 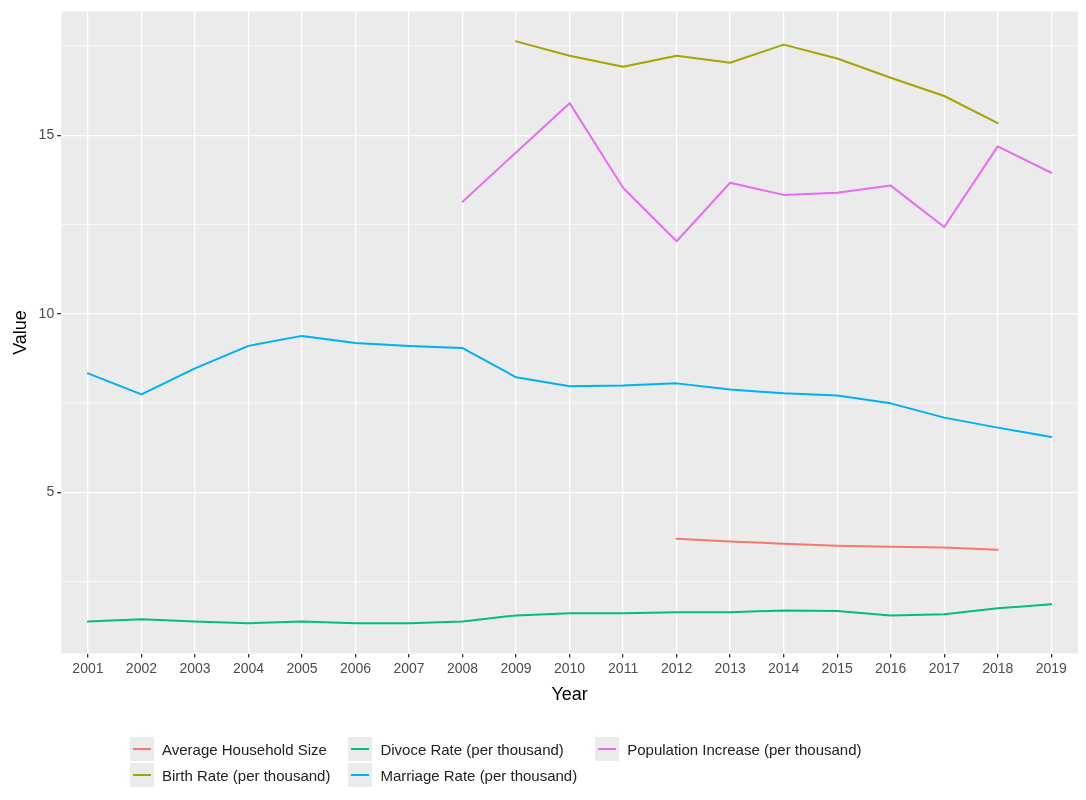 What do you see at coordinates (472, 749) in the screenshot?
I see `legend-label: Divoce Rate (per thousand)` at bounding box center [472, 749].